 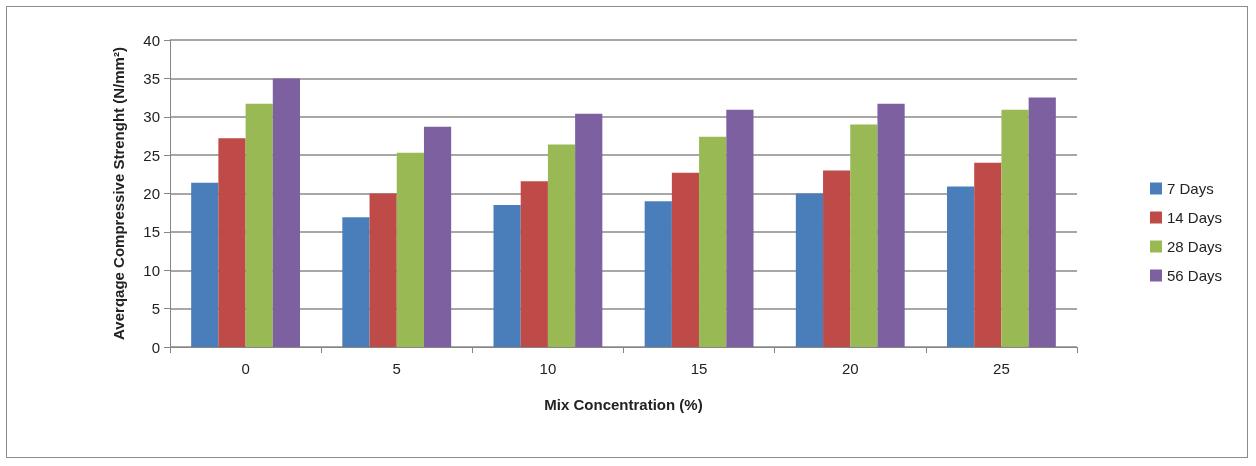 I want to click on x-tick-label: 0, so click(x=245, y=368).